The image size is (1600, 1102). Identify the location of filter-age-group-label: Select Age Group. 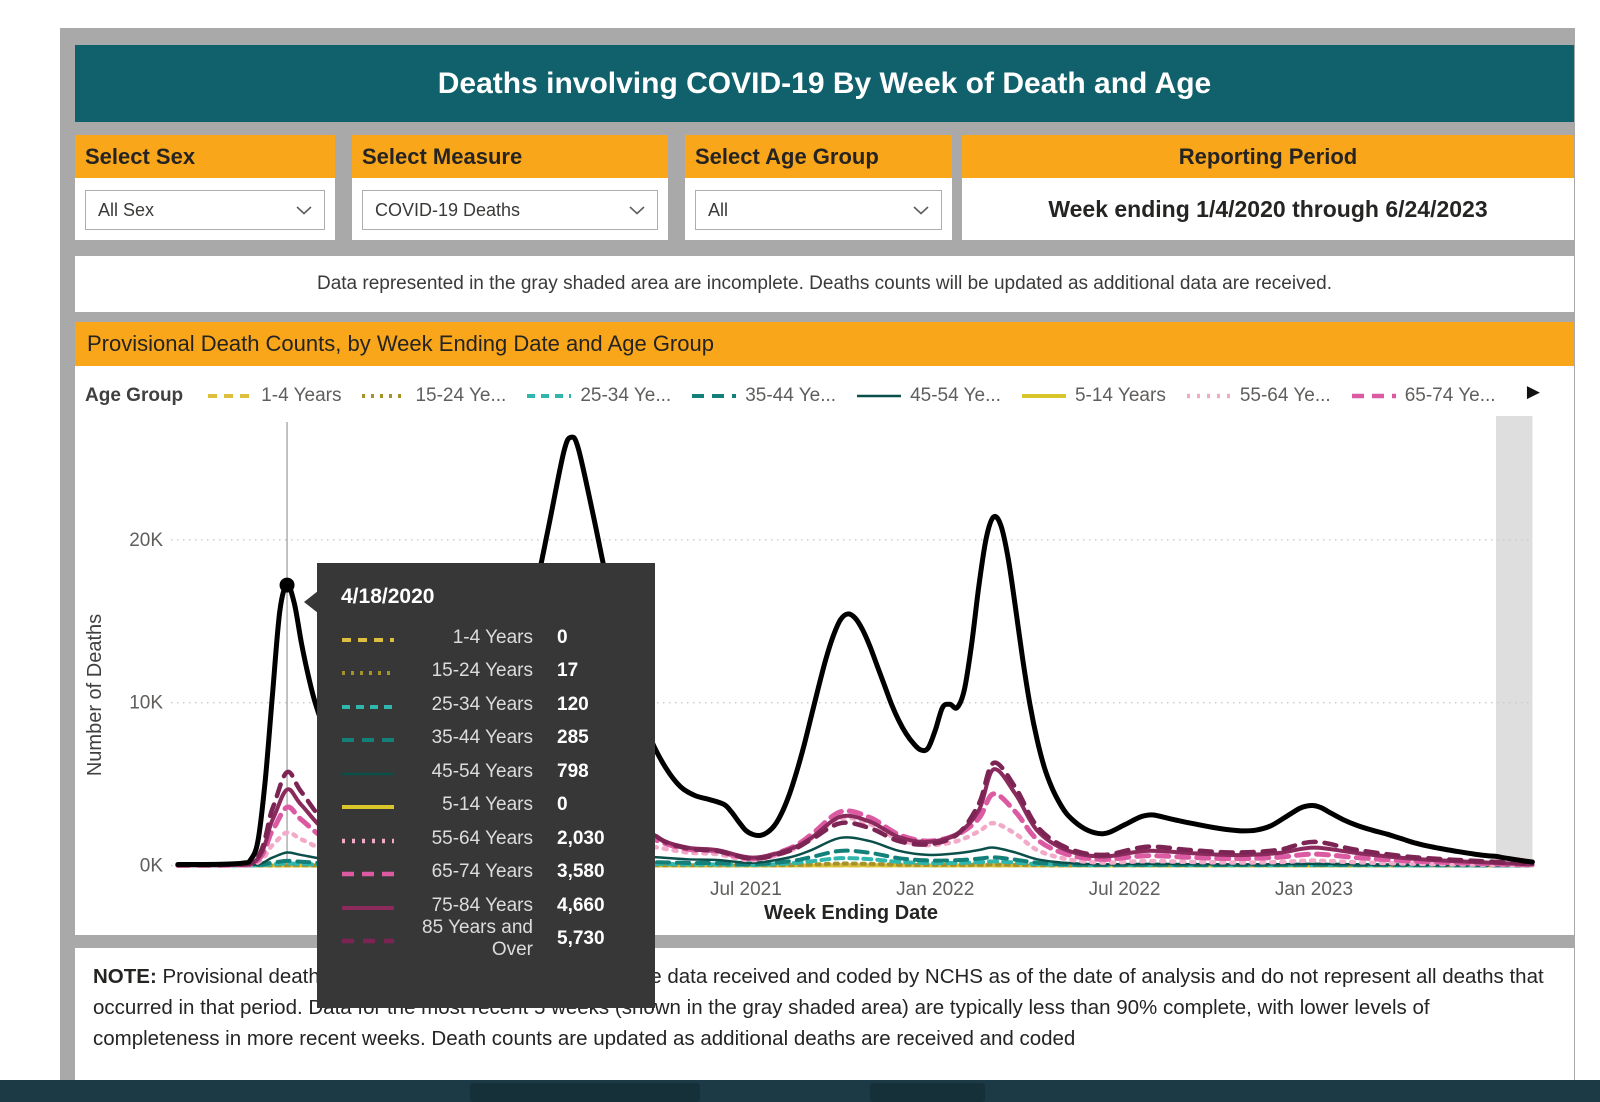
(818, 156).